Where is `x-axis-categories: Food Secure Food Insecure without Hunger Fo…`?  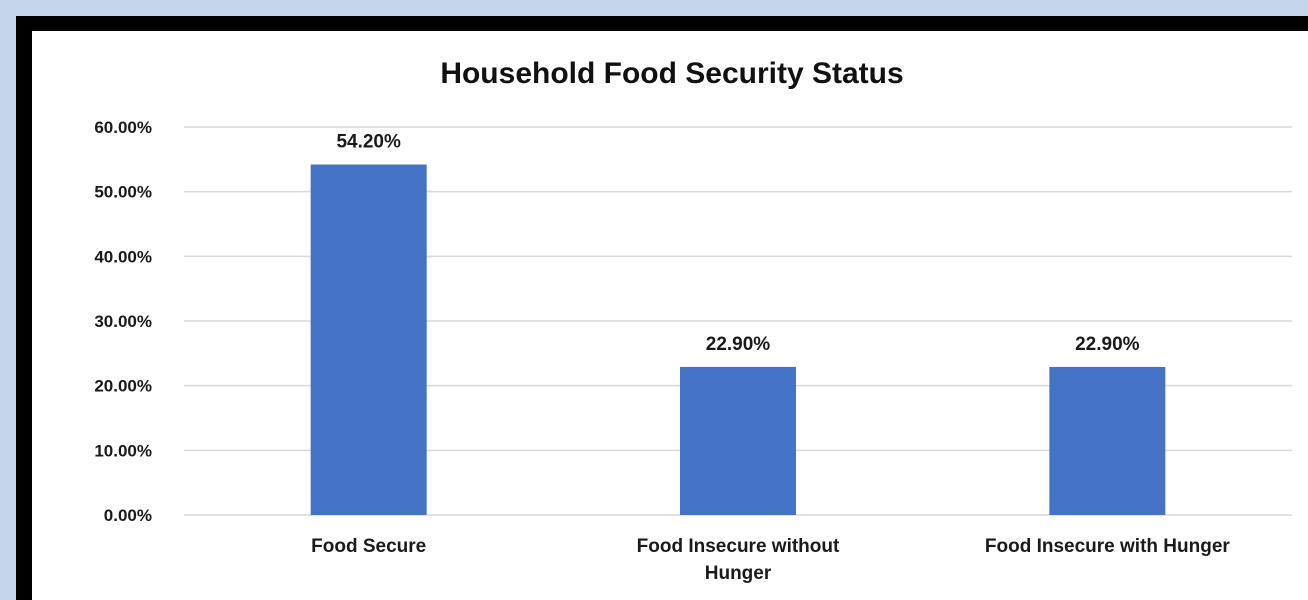 x-axis-categories: Food Secure Food Insecure without Hunger Fo… is located at coordinates (770, 560).